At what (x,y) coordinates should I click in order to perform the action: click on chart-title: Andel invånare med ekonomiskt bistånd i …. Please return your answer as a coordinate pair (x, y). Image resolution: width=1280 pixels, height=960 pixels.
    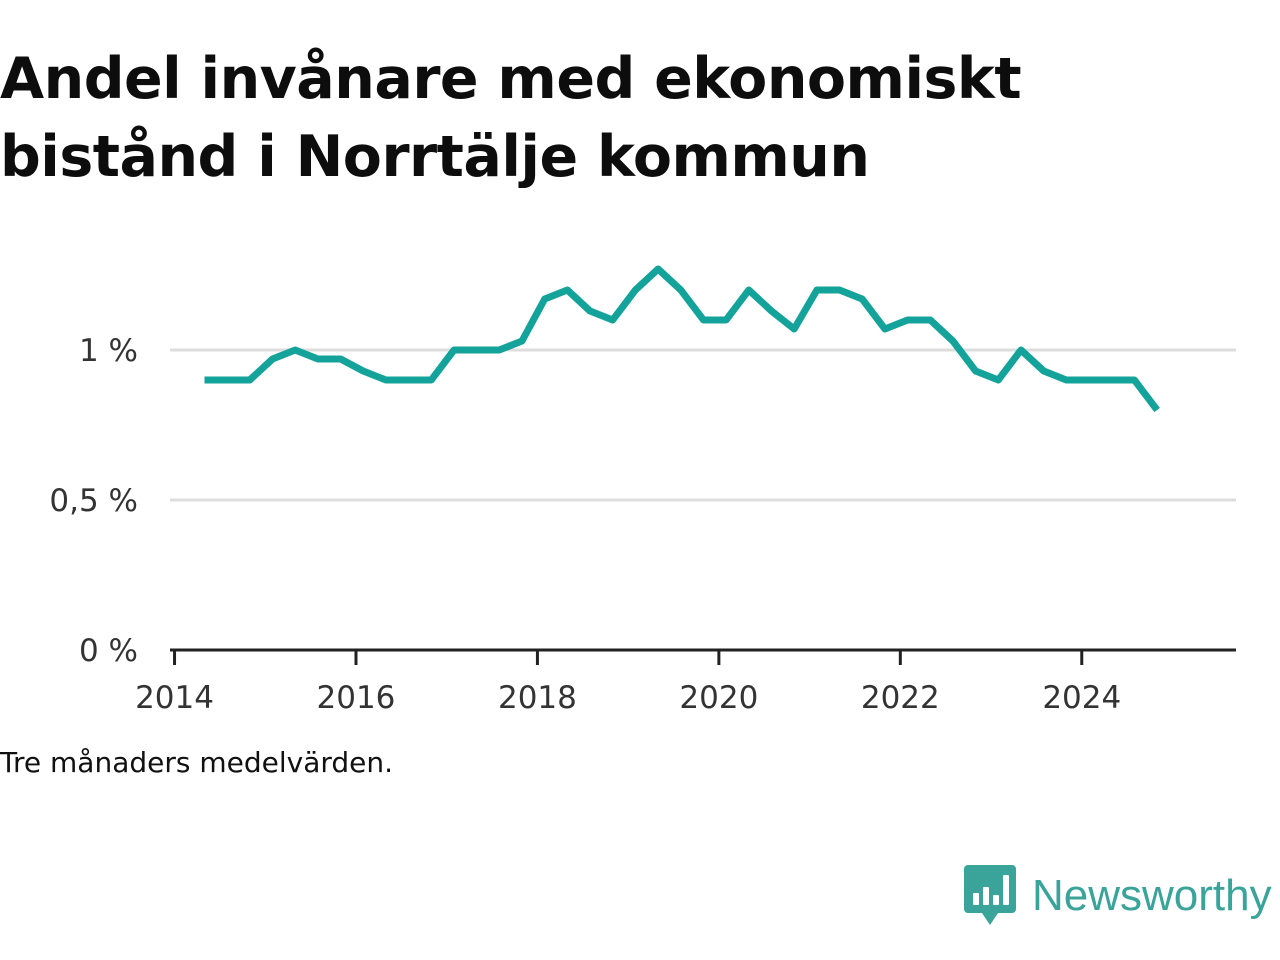
    Looking at the image, I should click on (511, 118).